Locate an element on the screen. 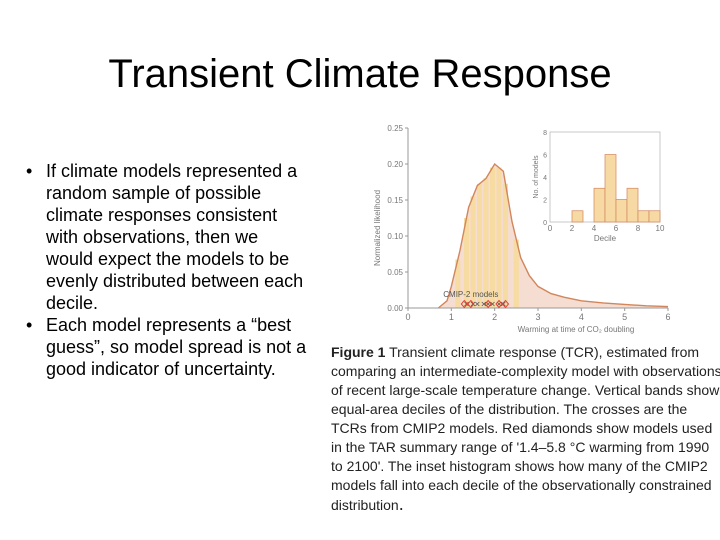  caption-end: . is located at coordinates (401, 504).